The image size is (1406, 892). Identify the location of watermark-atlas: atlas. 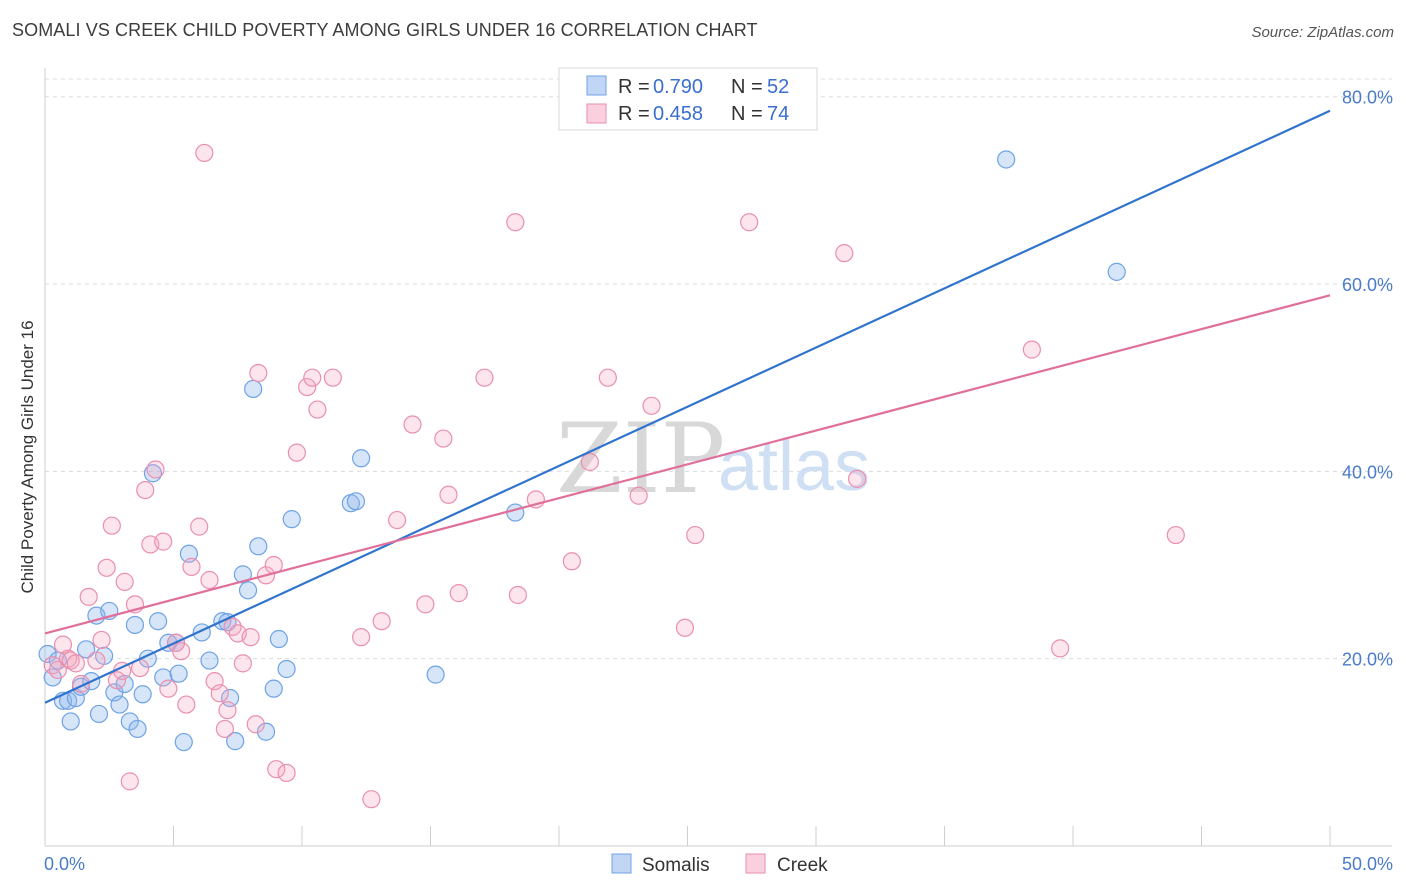
(794, 466).